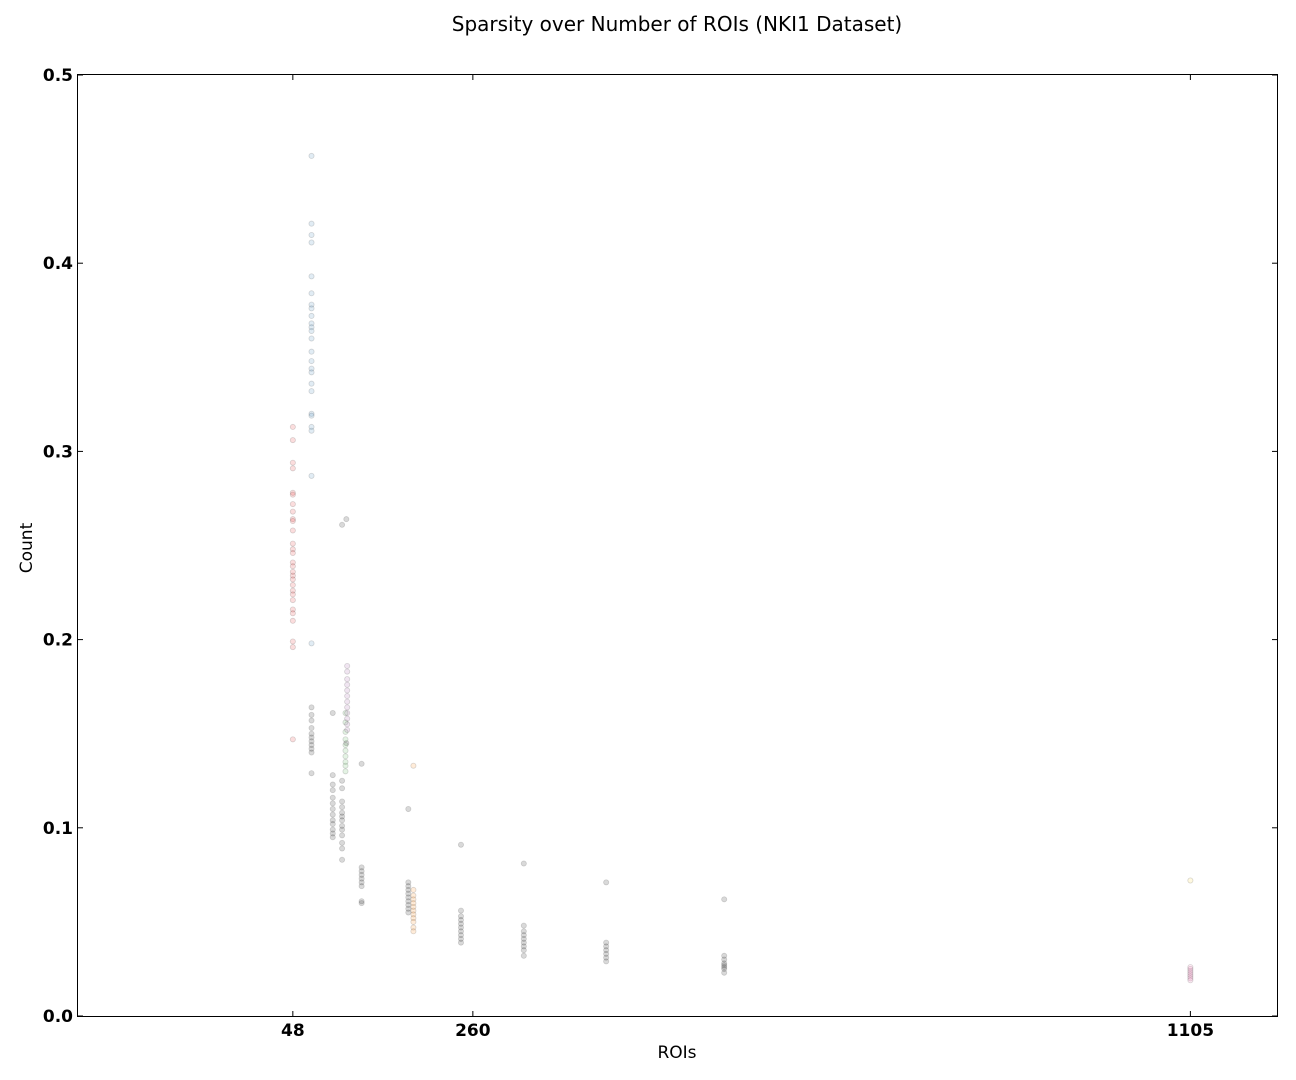 The height and width of the screenshot is (1080, 1296). Describe the element at coordinates (58, 829) in the screenshot. I see `y-tick-label: 0.1` at that location.